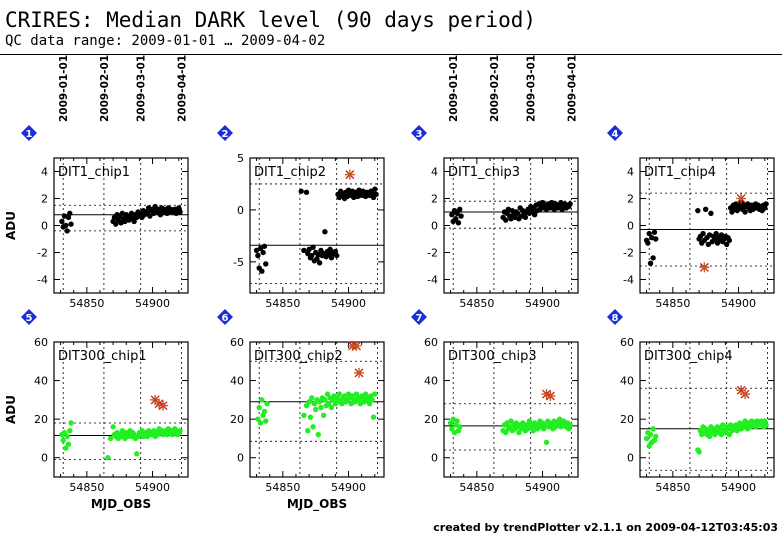 This screenshot has width=782, height=542. What do you see at coordinates (290, 172) in the screenshot?
I see `panel-label: DIT1_chip2` at bounding box center [290, 172].